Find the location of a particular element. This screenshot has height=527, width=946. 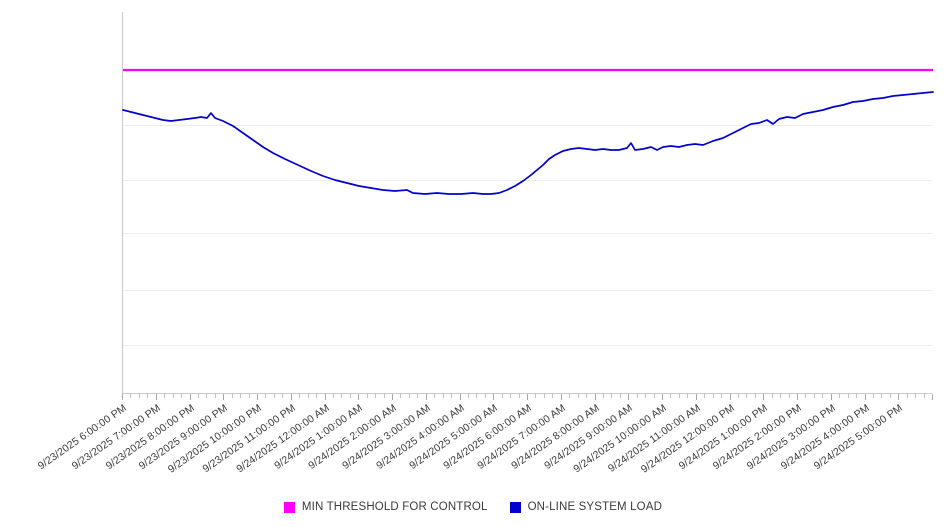

x-axis-tick-strip is located at coordinates (527, 397).